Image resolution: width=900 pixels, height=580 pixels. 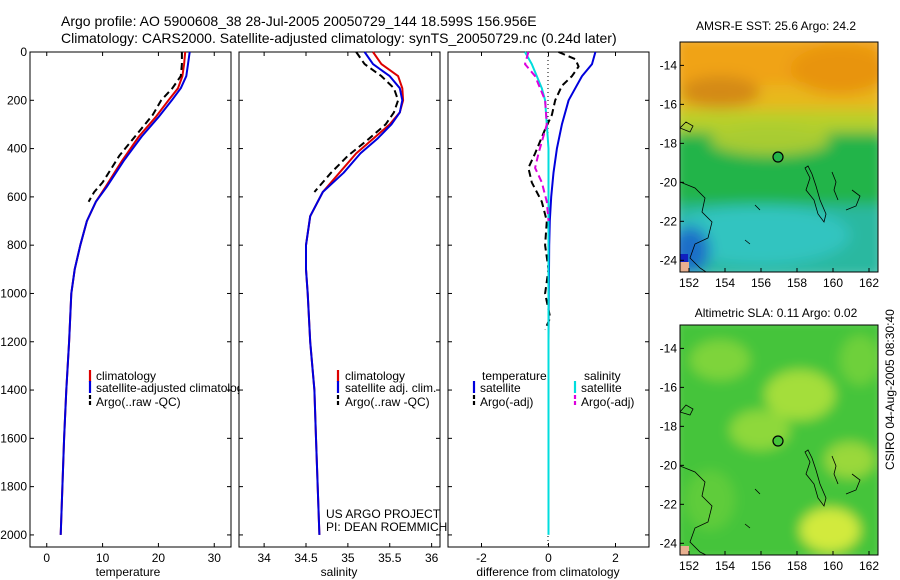 I want to click on sst-map-axes, so click(x=779, y=157).